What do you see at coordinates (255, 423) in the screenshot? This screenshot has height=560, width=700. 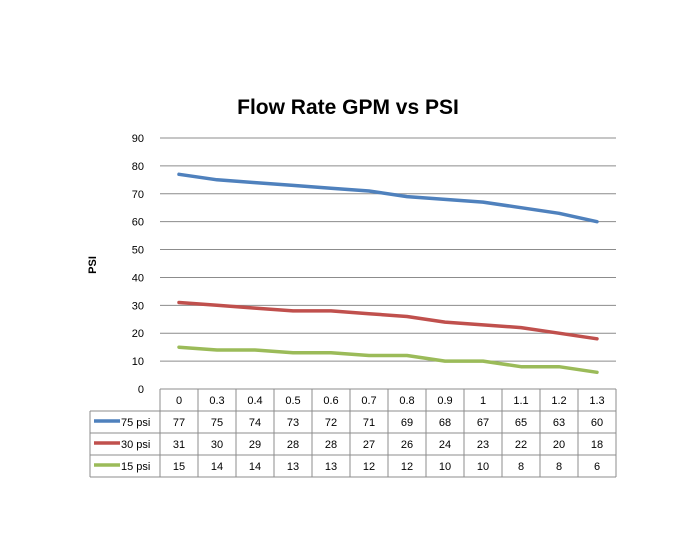 I see `table-cell-value: 74` at bounding box center [255, 423].